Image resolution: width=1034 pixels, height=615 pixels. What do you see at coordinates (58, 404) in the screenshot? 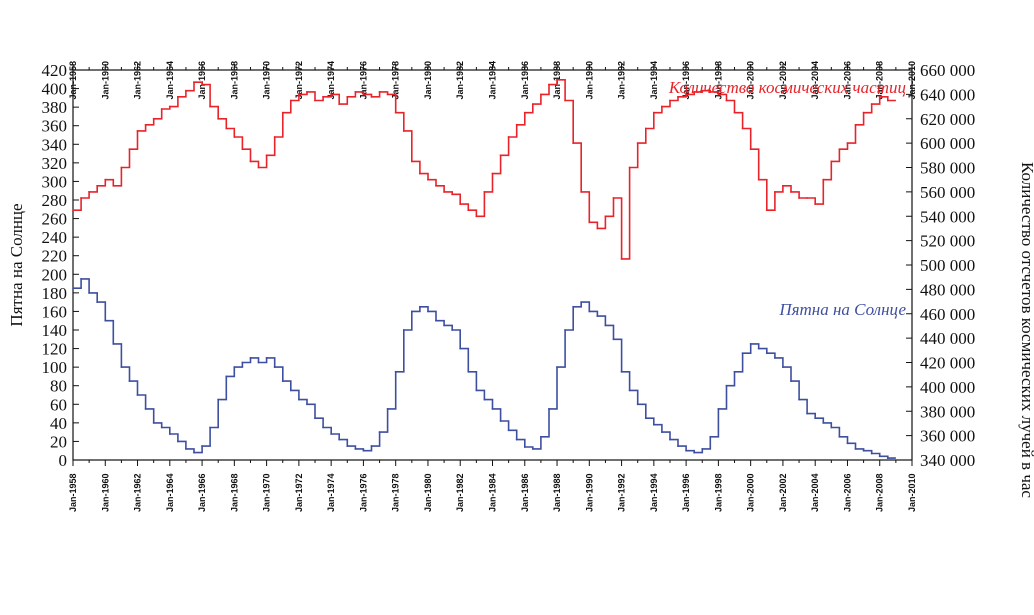
I see `y-left-tick-label: 60` at bounding box center [58, 404].